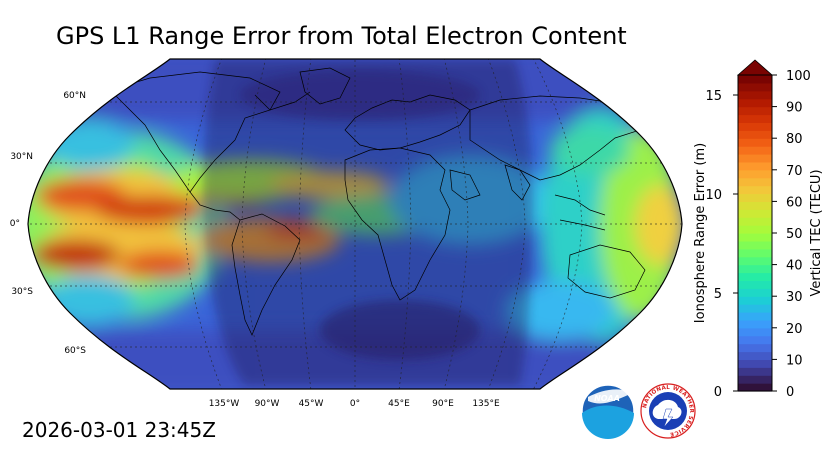 The height and width of the screenshot is (468, 832). What do you see at coordinates (794, 360) in the screenshot?
I see `right-tick-label: 10` at bounding box center [794, 360].